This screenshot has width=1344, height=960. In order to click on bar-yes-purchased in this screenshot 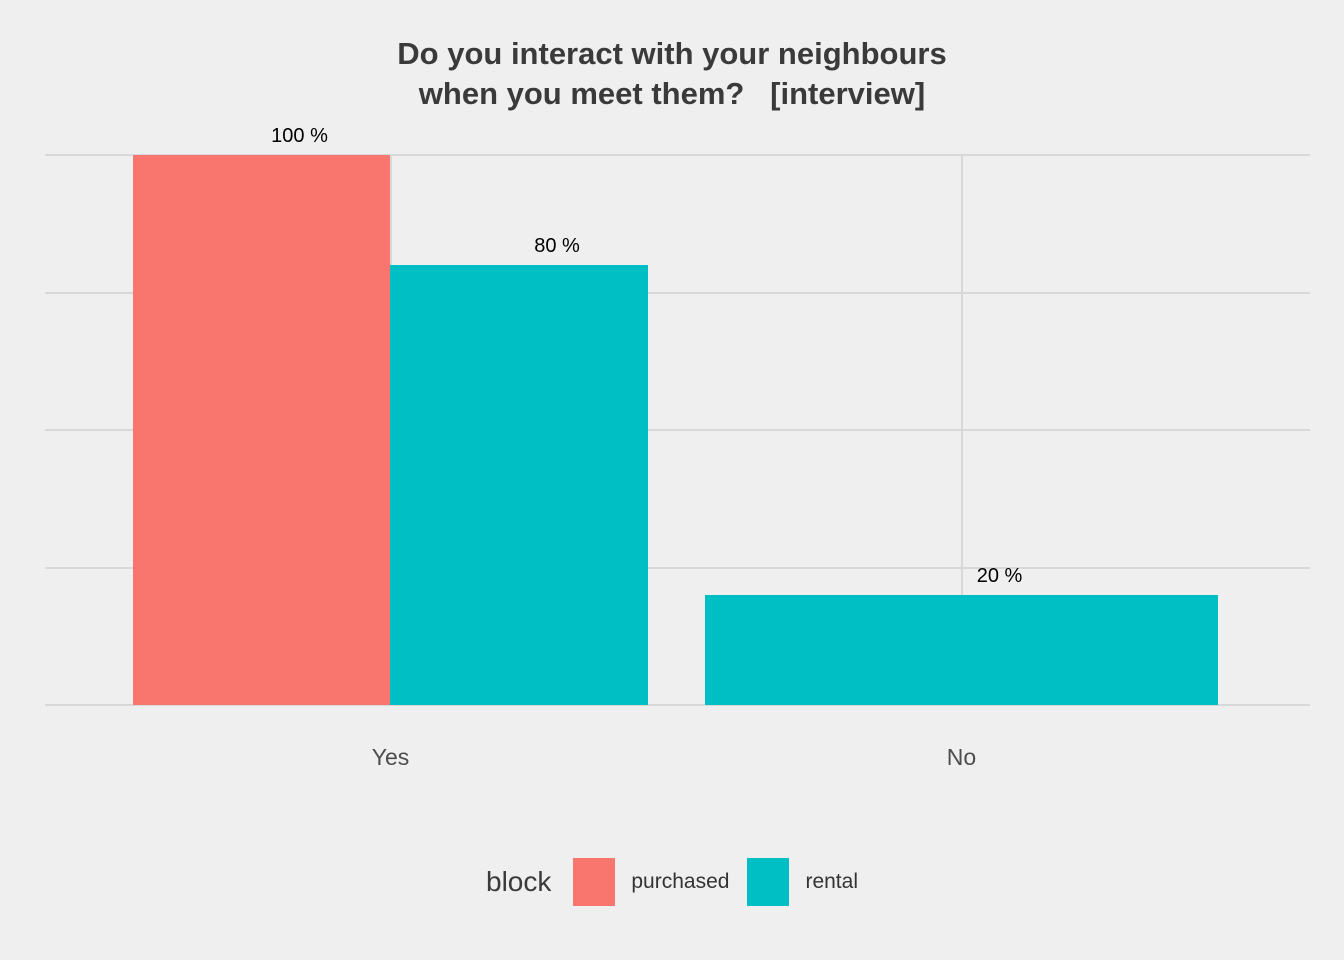, I will do `click(261, 430)`.